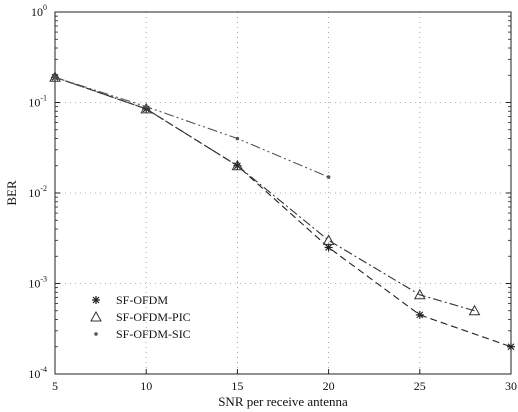  Describe the element at coordinates (237, 386) in the screenshot. I see `x-tick-label: 15` at that location.